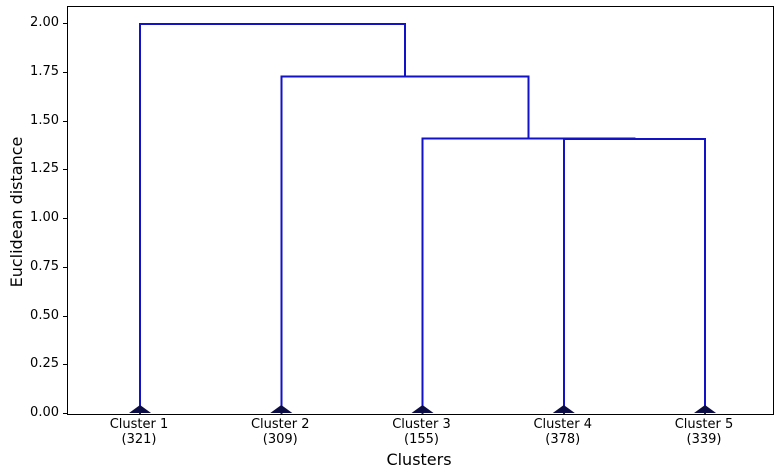 This screenshot has height=474, width=777. What do you see at coordinates (419, 459) in the screenshot?
I see `x-axis-title: Clusters` at bounding box center [419, 459].